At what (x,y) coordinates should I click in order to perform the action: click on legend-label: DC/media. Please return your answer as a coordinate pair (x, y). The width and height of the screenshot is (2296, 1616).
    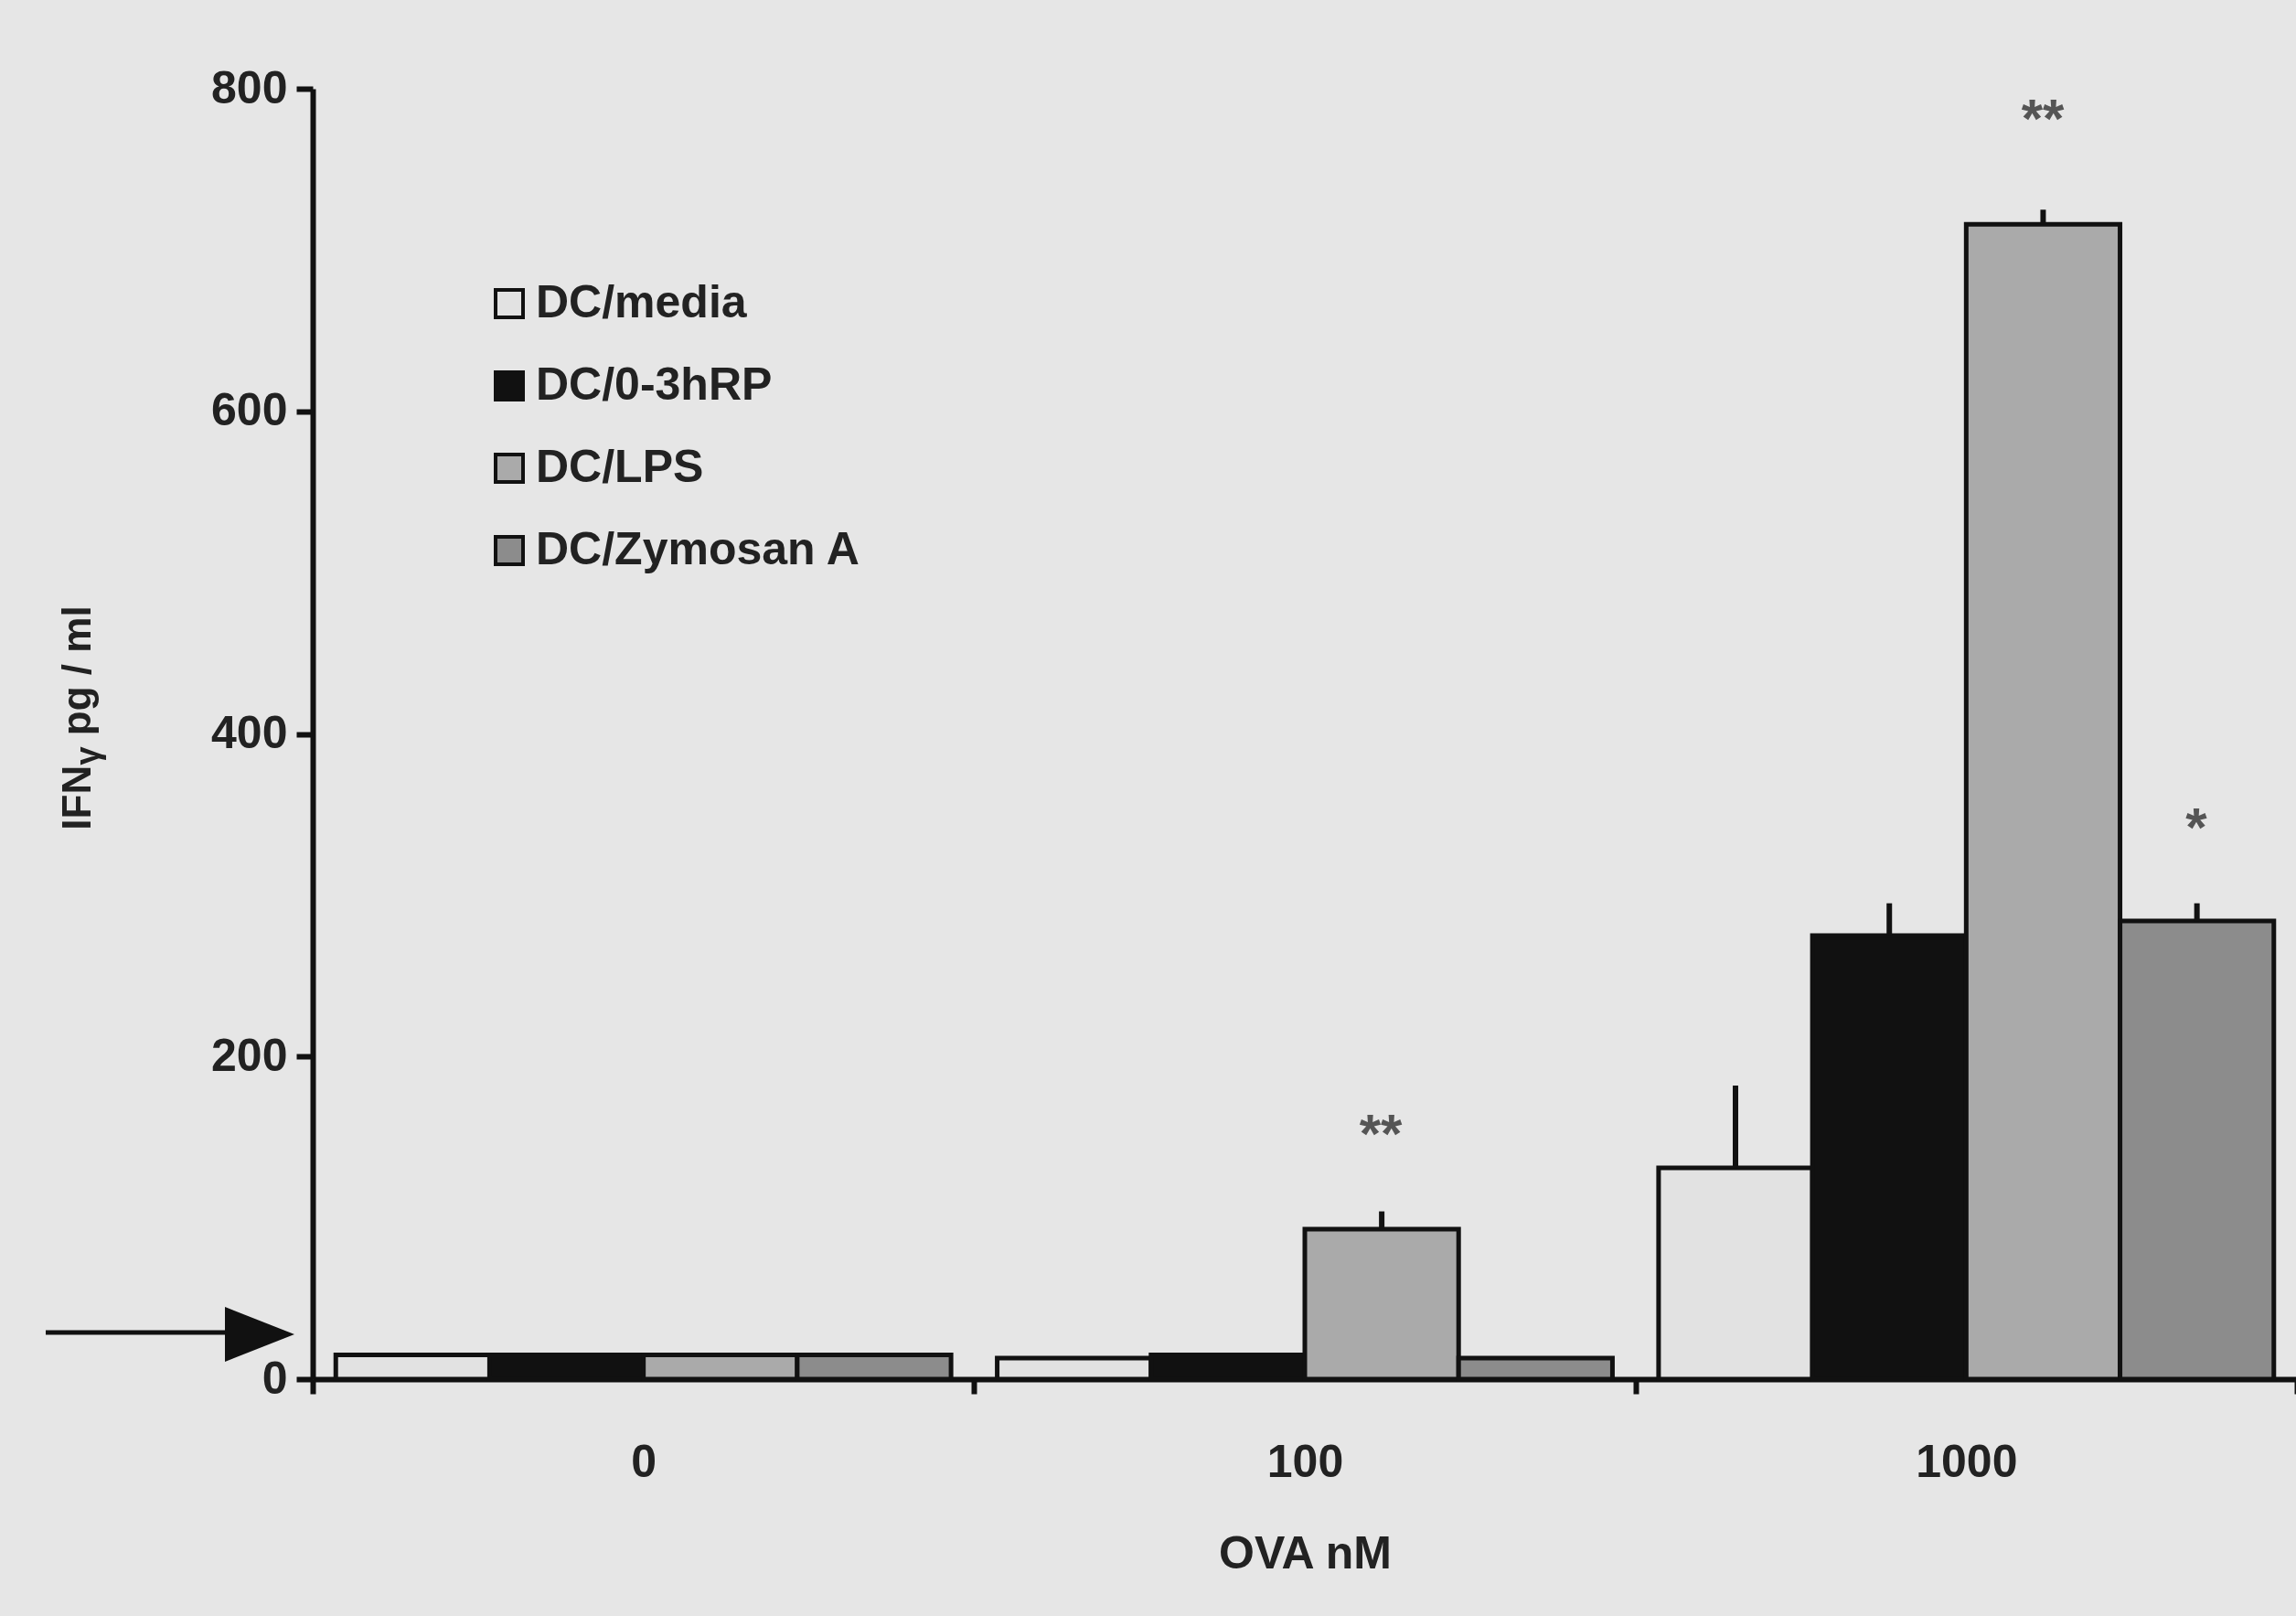
    Looking at the image, I should click on (642, 301).